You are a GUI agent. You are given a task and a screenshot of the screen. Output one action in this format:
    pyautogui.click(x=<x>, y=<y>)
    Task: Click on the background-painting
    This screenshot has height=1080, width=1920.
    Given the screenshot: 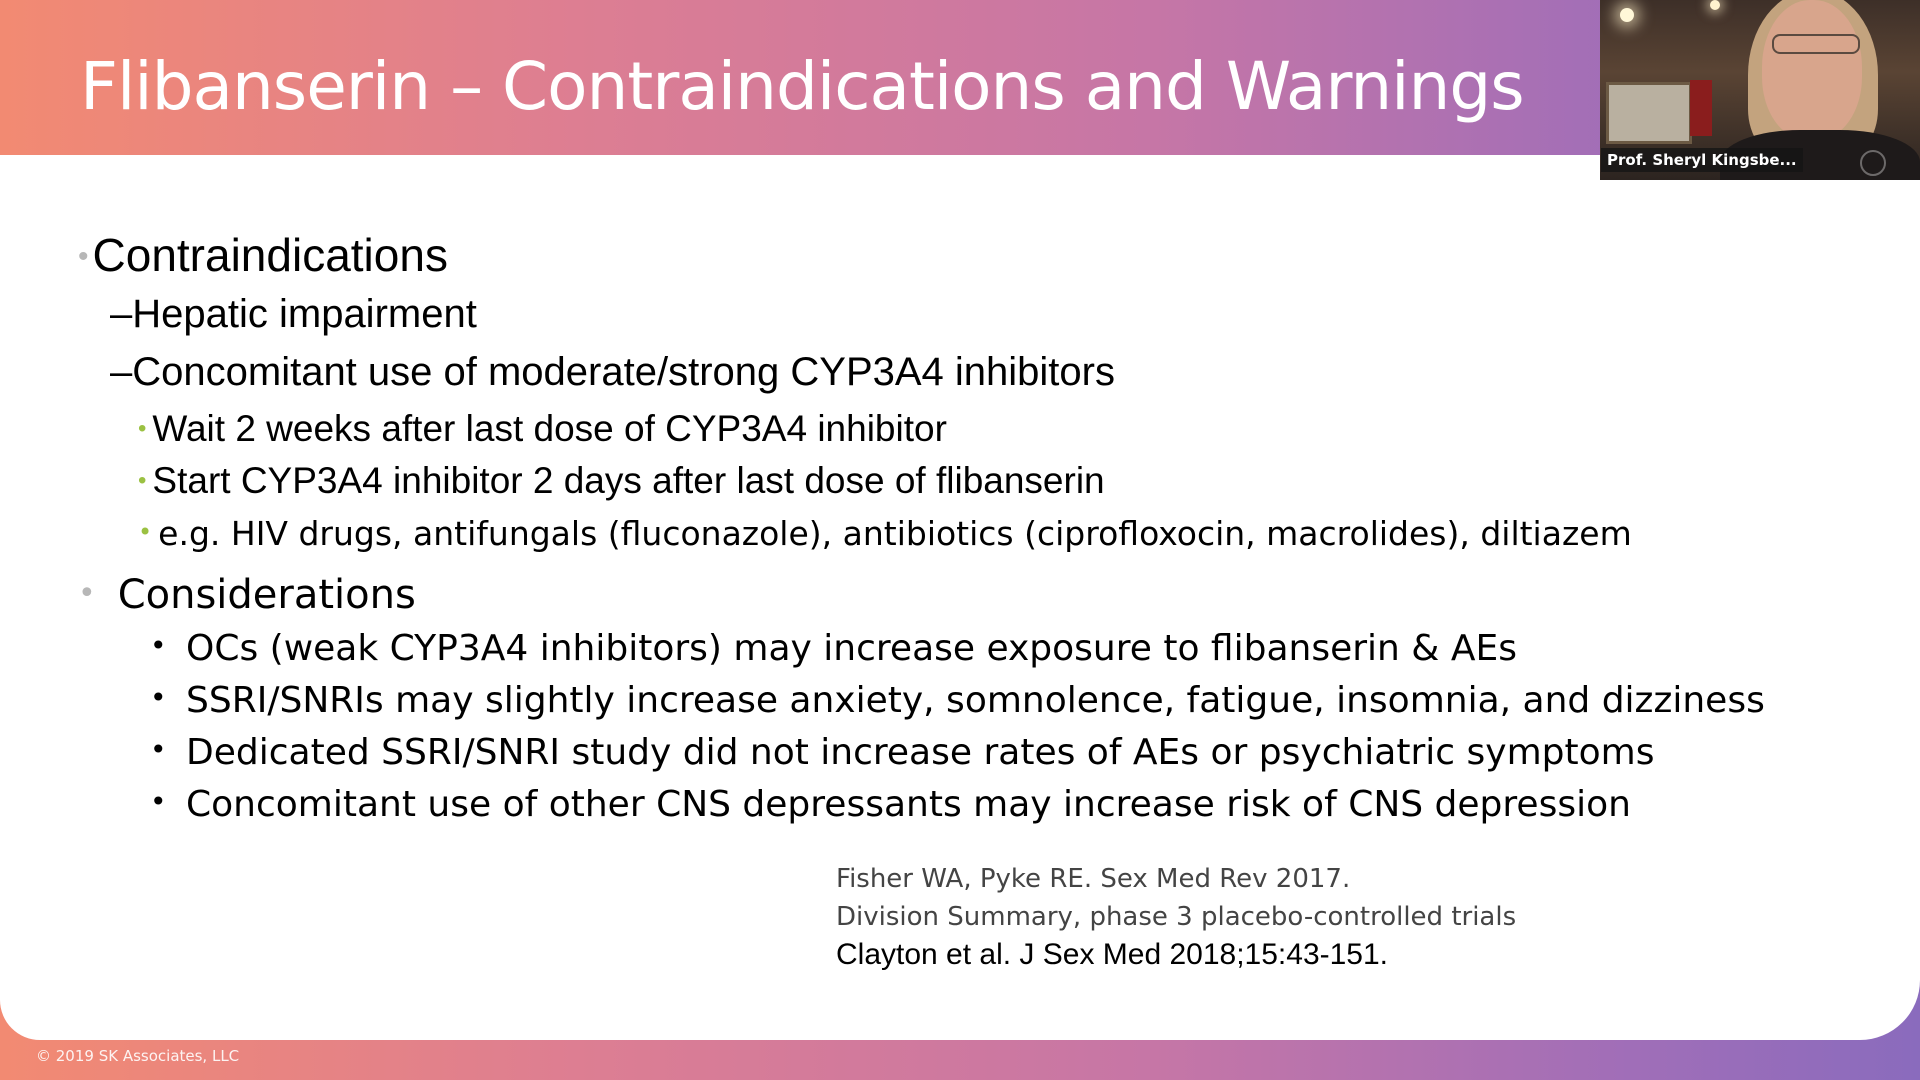 What is the action you would take?
    pyautogui.click(x=1649, y=113)
    